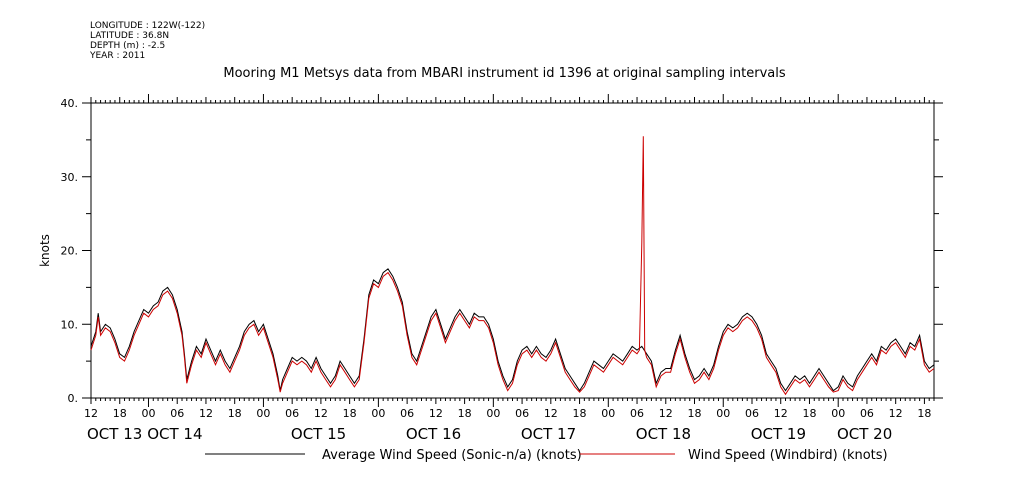 This screenshot has height=504, width=1009. I want to click on year-text: YEAR : 2011, so click(118, 56).